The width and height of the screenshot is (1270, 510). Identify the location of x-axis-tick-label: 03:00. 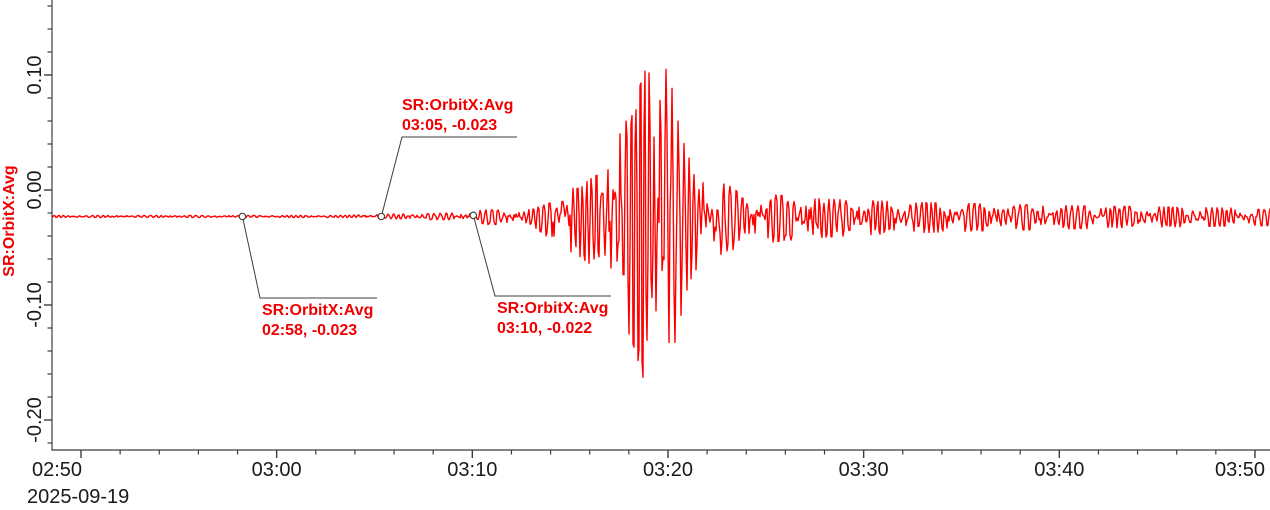
(276, 470).